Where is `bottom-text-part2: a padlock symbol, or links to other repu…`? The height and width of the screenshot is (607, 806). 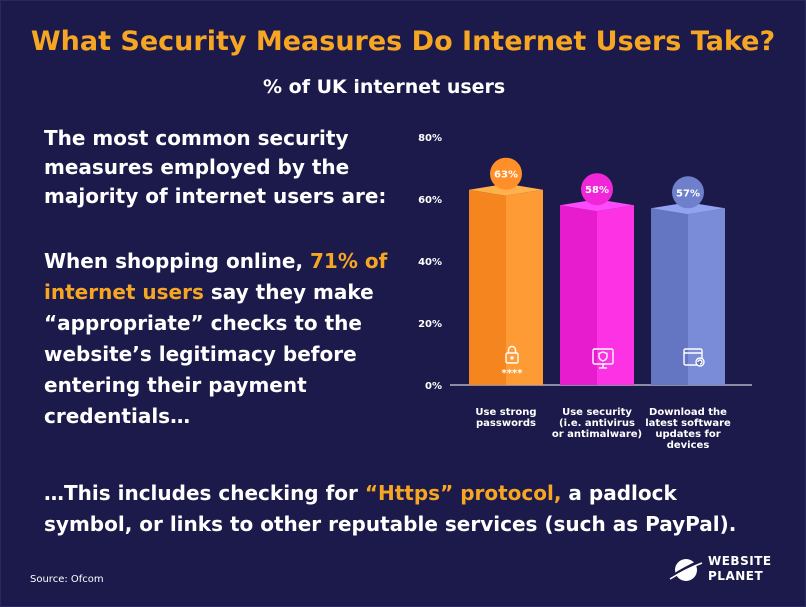 bottom-text-part2: a padlock symbol, or links to other repu… is located at coordinates (390, 508).